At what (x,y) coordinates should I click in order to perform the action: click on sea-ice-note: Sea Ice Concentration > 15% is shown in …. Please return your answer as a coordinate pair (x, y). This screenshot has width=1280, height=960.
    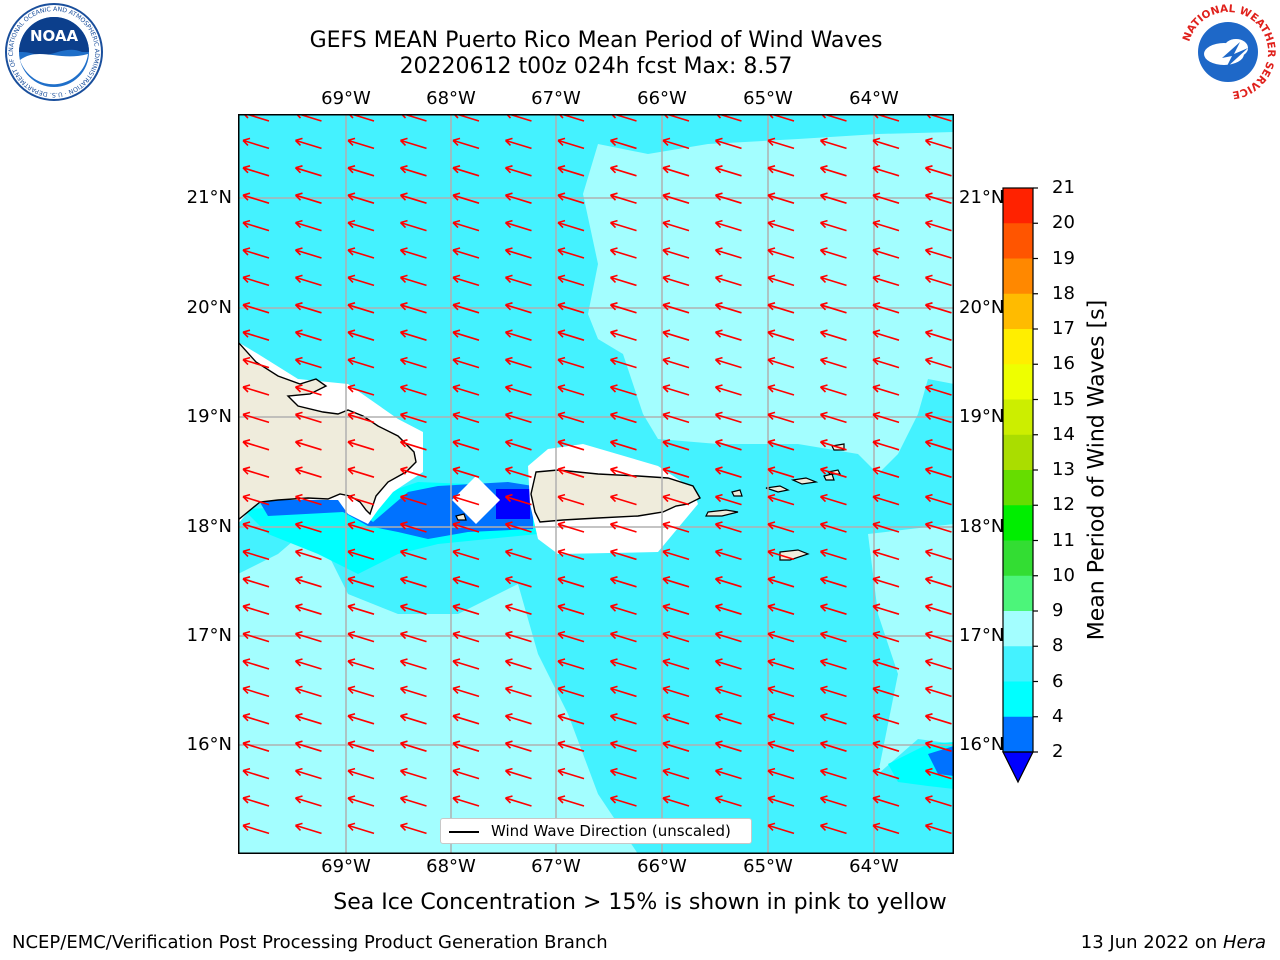
    Looking at the image, I should click on (640, 902).